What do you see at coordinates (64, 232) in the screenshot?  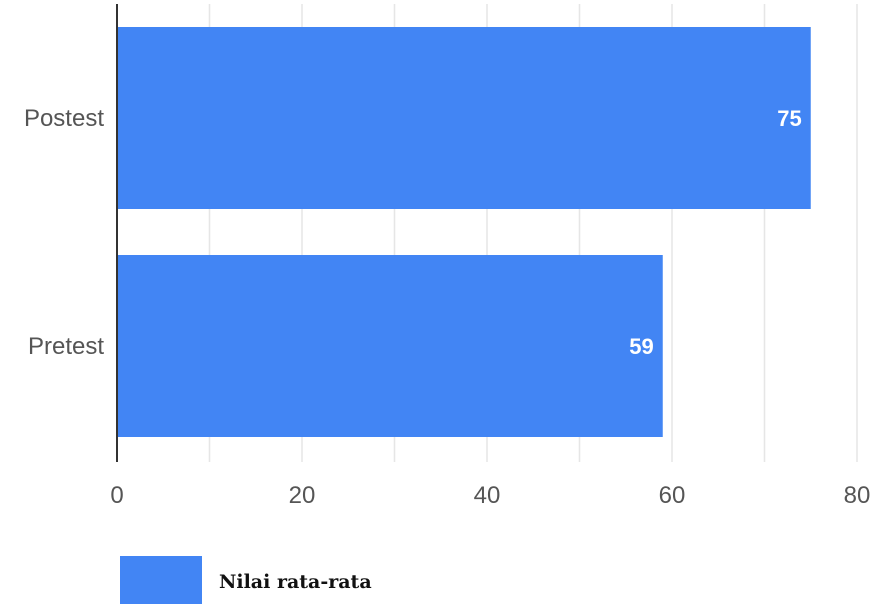 I see `category-labels: Postest Pretest` at bounding box center [64, 232].